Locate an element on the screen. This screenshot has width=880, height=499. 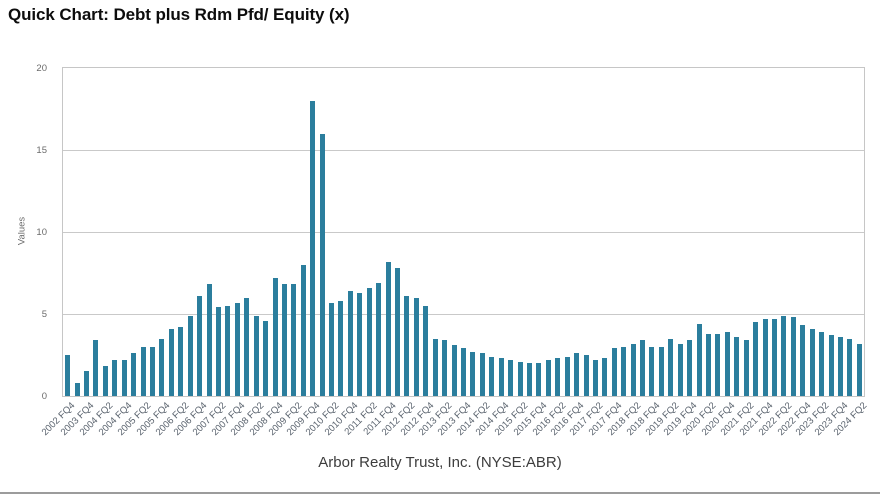
bar-2013-fq4 is located at coordinates (463, 372).